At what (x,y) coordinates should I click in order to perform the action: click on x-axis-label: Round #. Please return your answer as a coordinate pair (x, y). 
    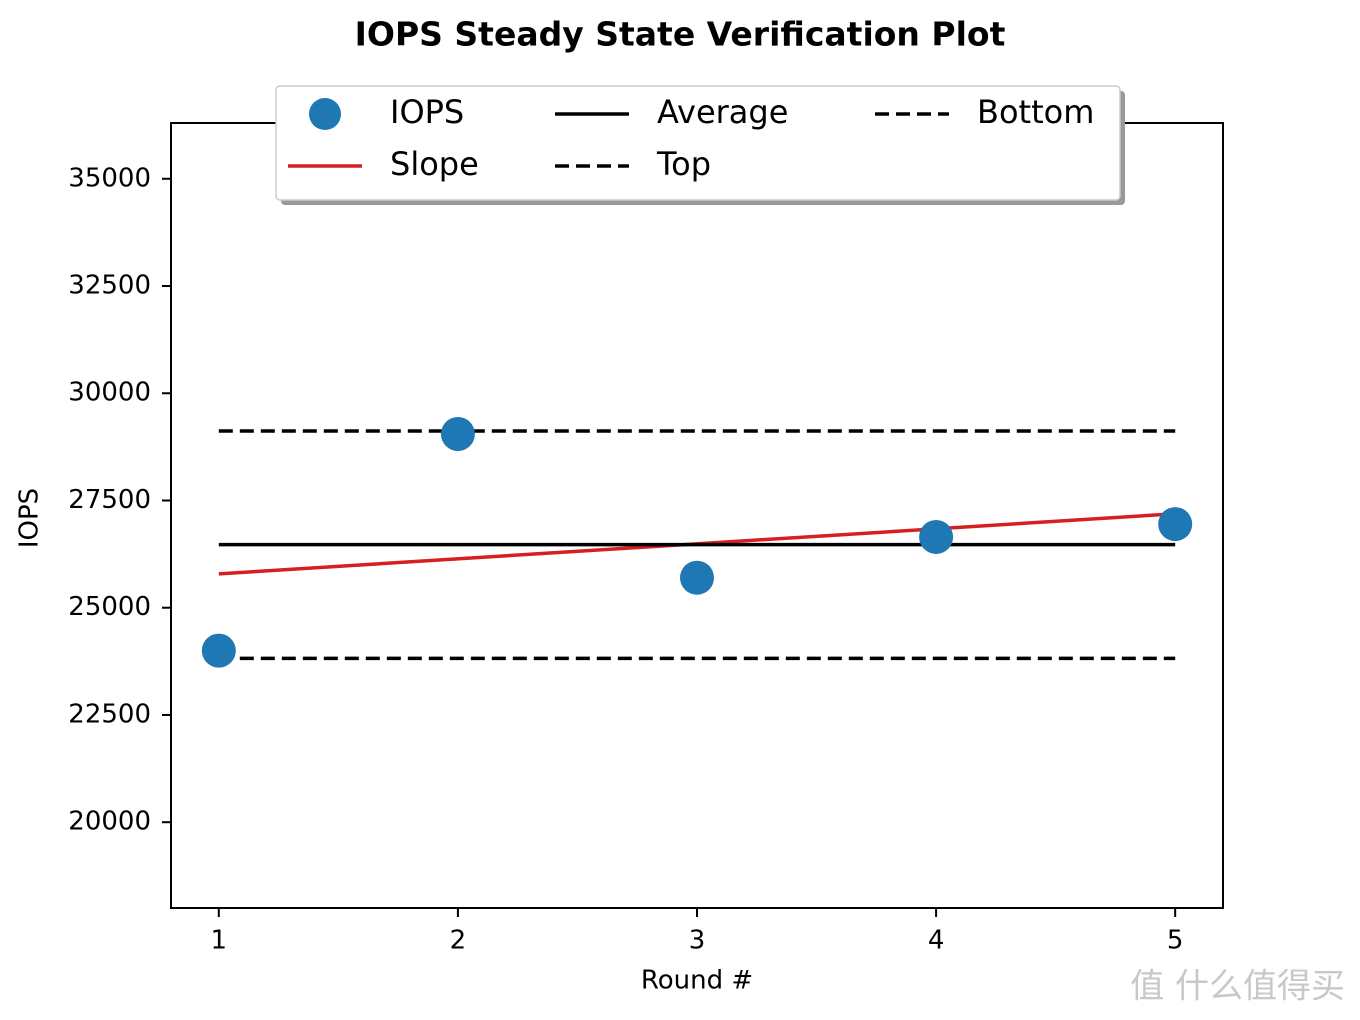
    Looking at the image, I should click on (697, 981).